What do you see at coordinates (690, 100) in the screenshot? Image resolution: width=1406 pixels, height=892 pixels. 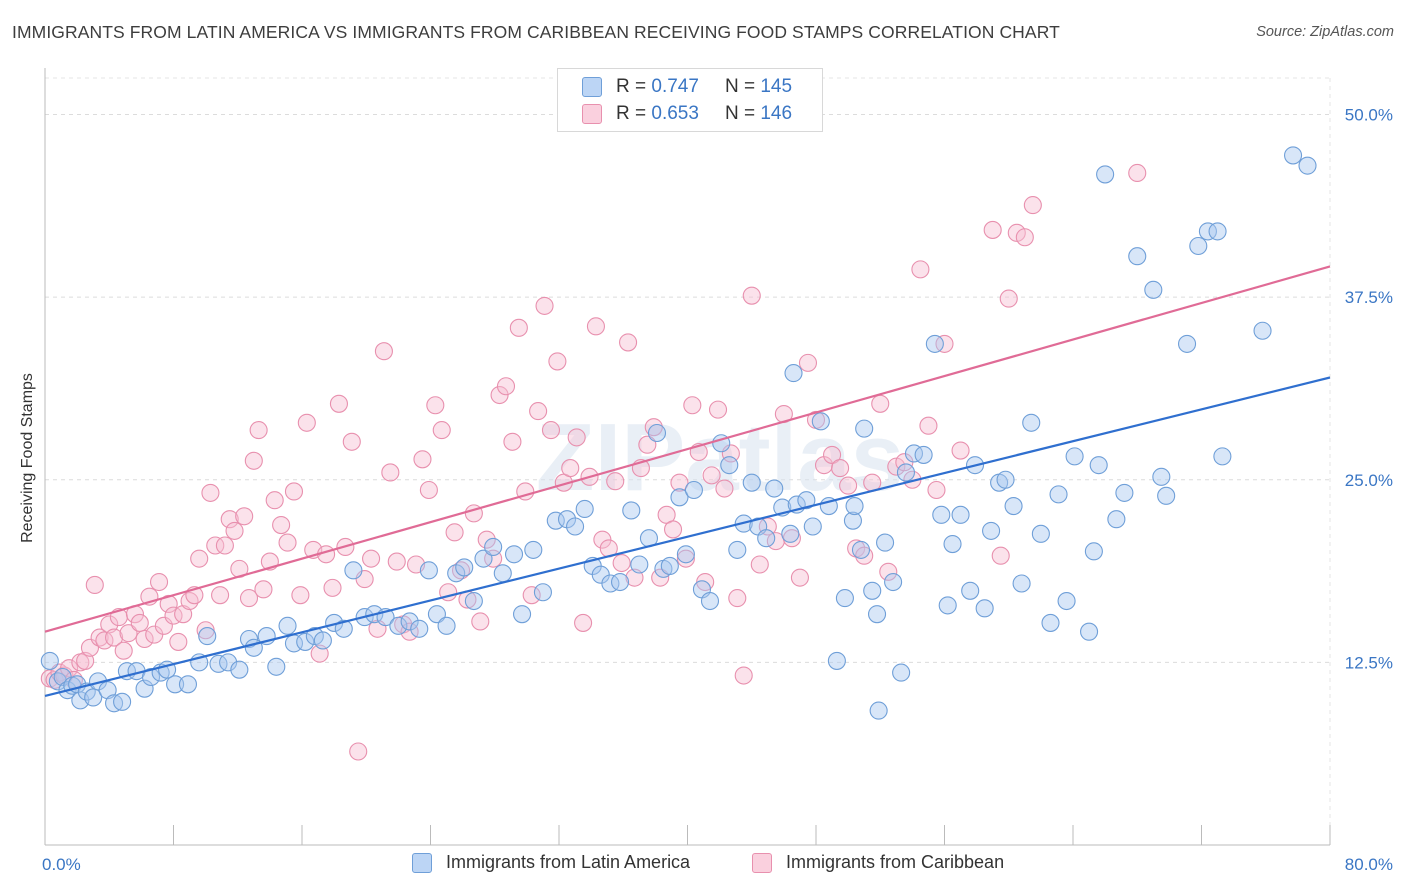 I see `stats-legend: R = 0.747 N = 145 R = 0.653 N = 146` at bounding box center [690, 100].